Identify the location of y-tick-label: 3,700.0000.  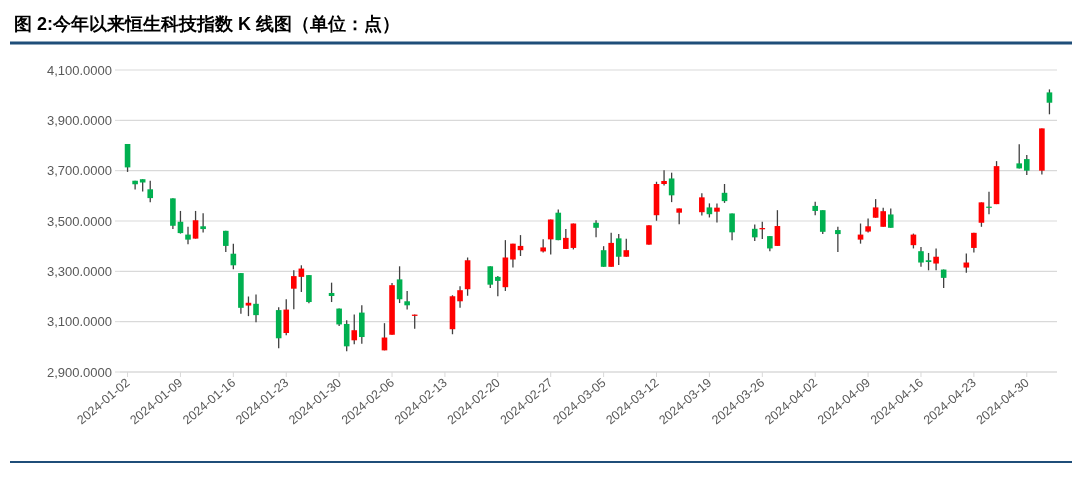
(79, 171).